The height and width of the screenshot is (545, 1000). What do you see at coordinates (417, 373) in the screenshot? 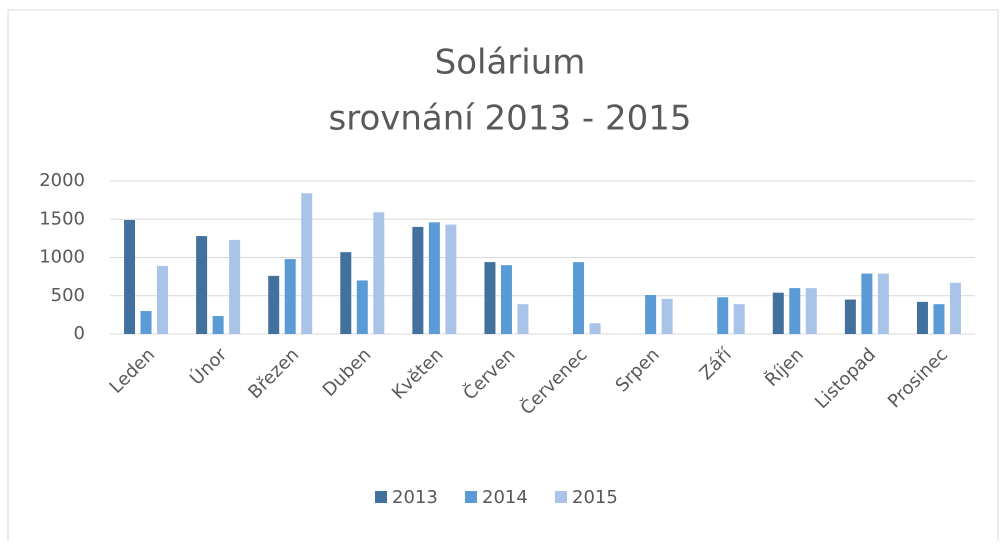
I see `x-tick-label: Květen` at bounding box center [417, 373].